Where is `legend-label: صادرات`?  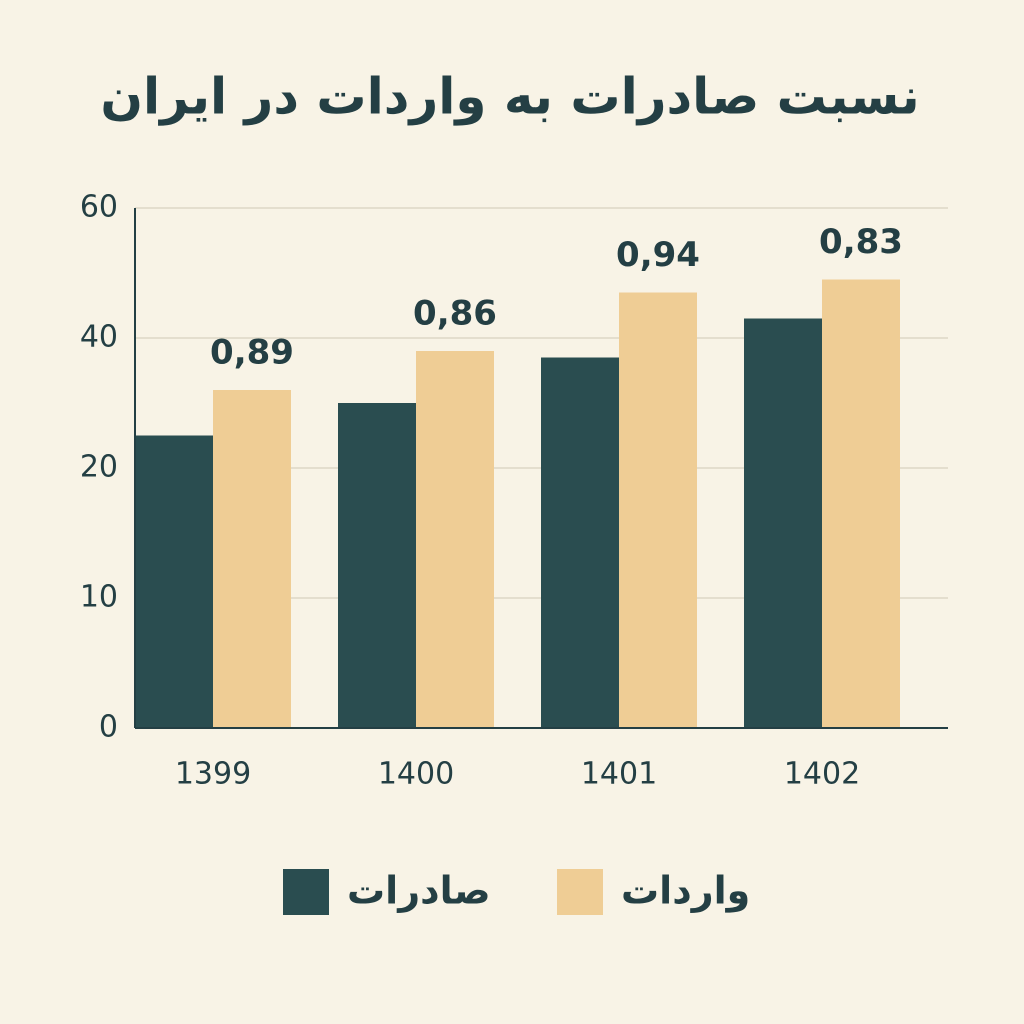 legend-label: صادرات is located at coordinates (419, 891).